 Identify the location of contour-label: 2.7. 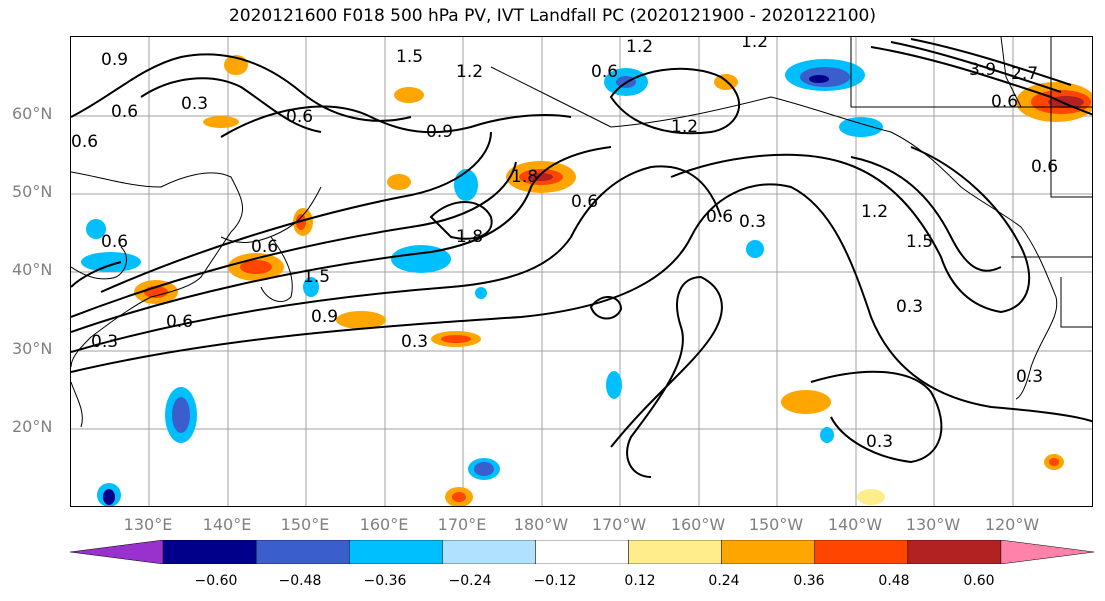
(1024, 74).